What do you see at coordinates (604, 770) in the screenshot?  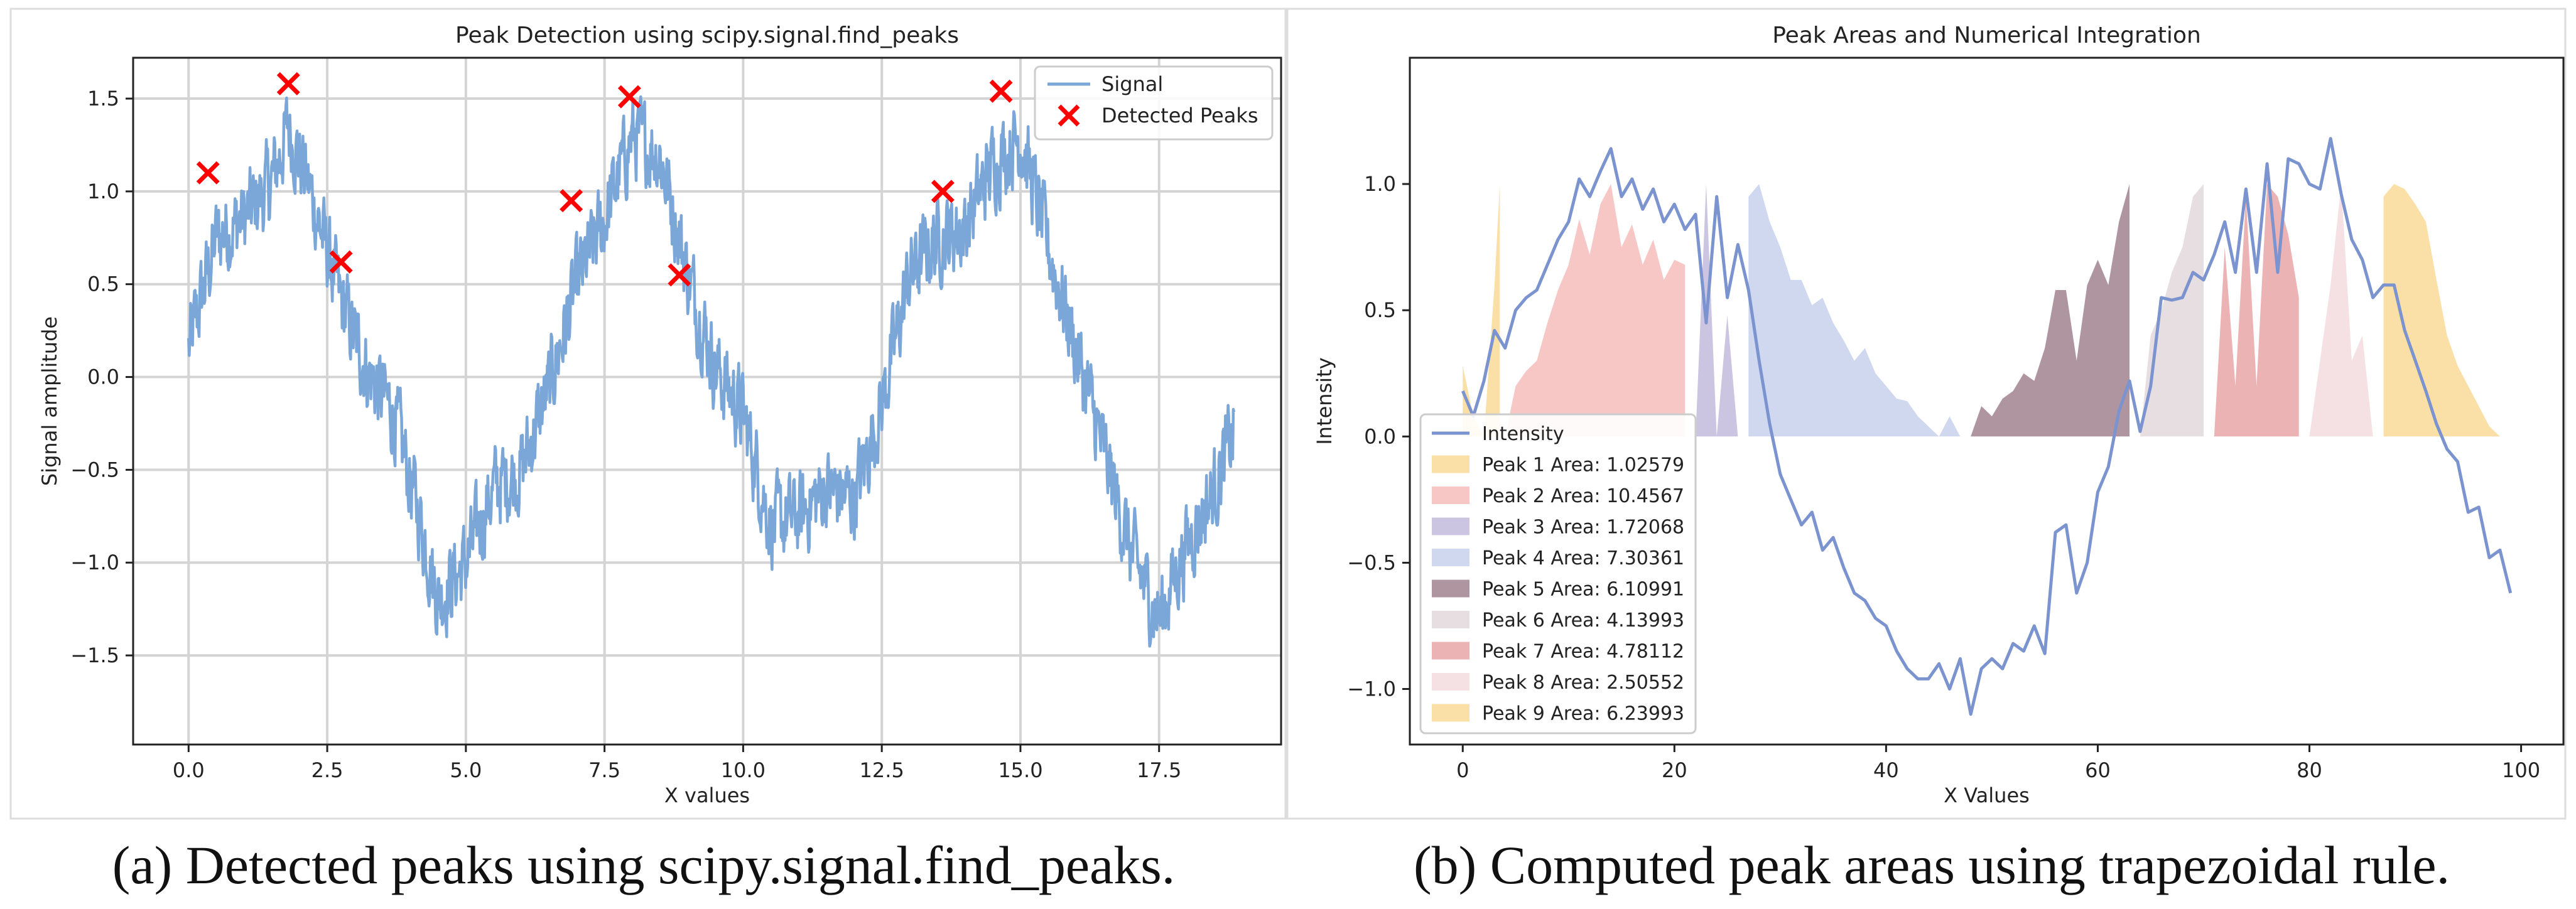 I see `x-tick-label: 7.5` at bounding box center [604, 770].